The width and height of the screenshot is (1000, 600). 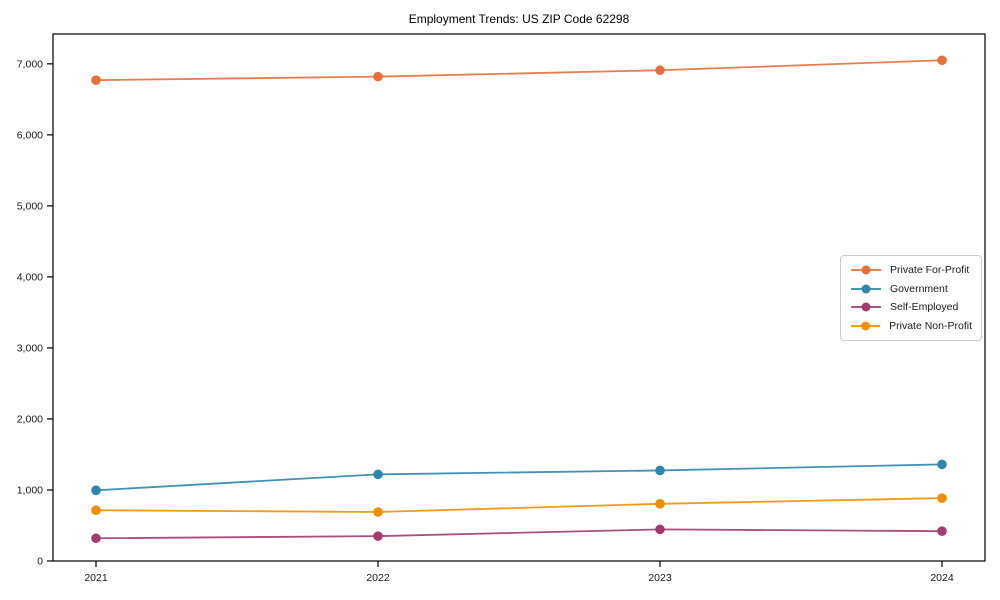 What do you see at coordinates (30, 64) in the screenshot?
I see `y-tick-label: 7,000` at bounding box center [30, 64].